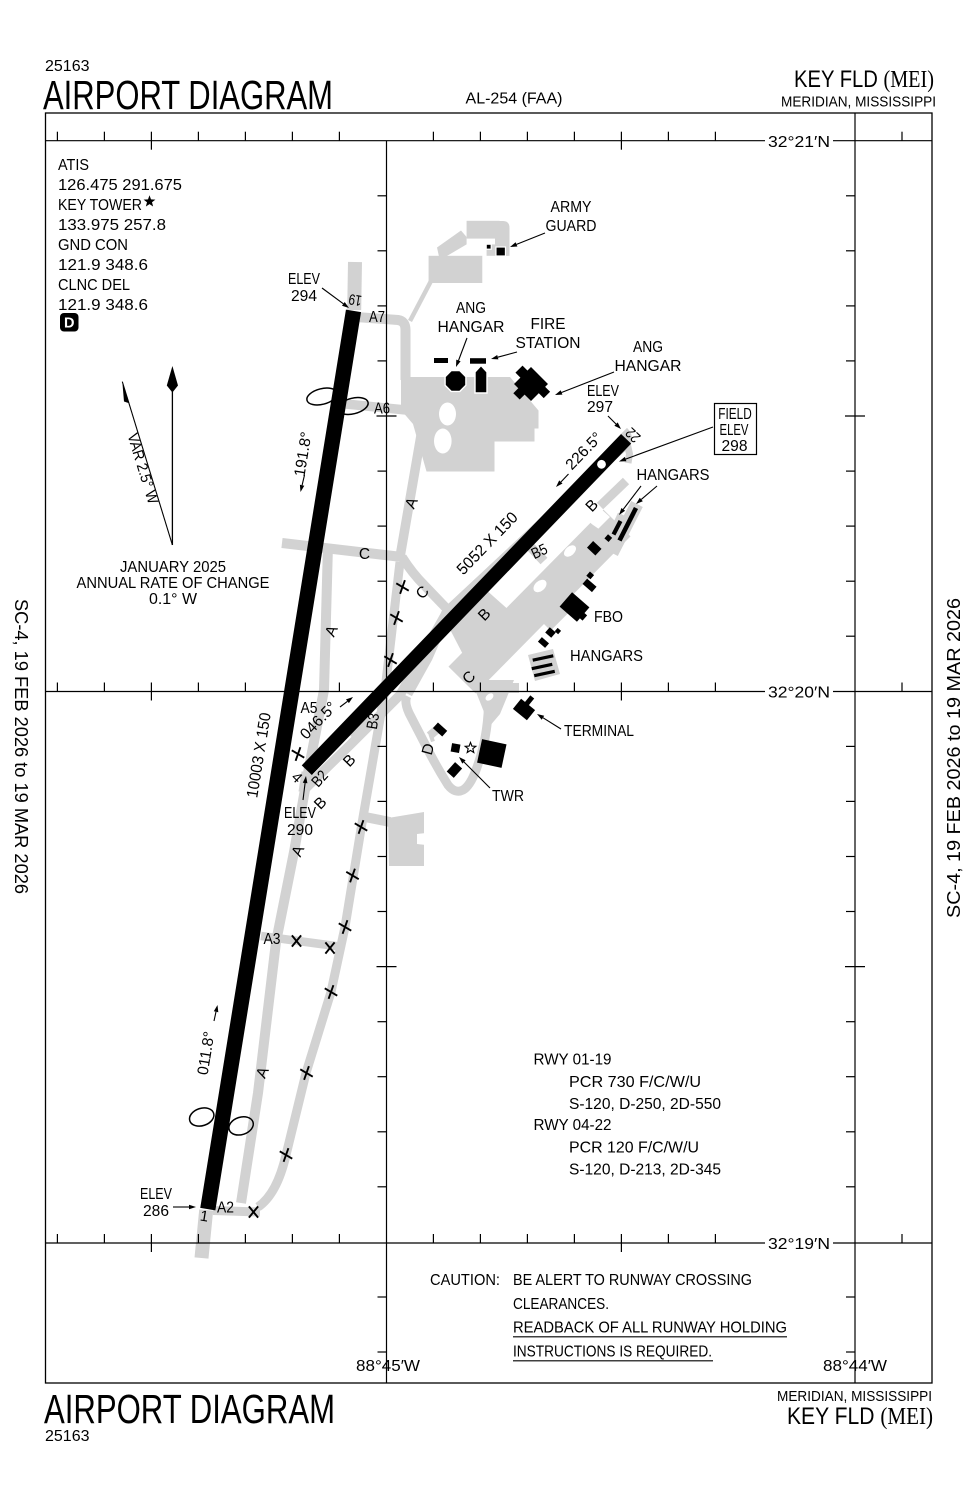 Image resolution: width=978 pixels, height=1500 pixels. I want to click on svg-text: TWR, so click(508, 796).